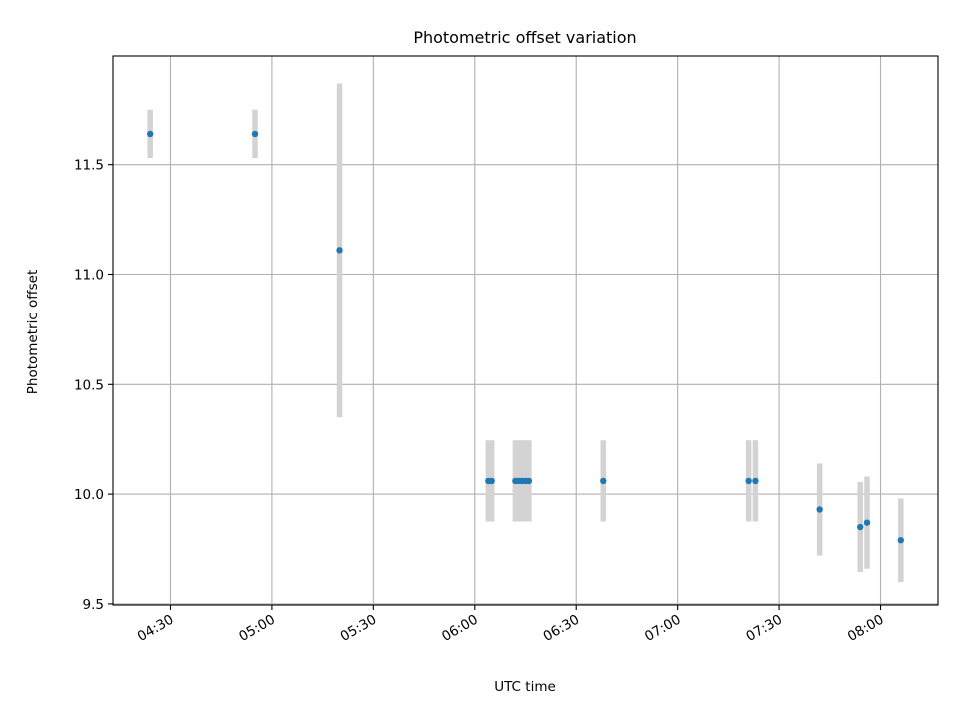  Describe the element at coordinates (89, 495) in the screenshot. I see `y-tick-label: 10.0` at that location.